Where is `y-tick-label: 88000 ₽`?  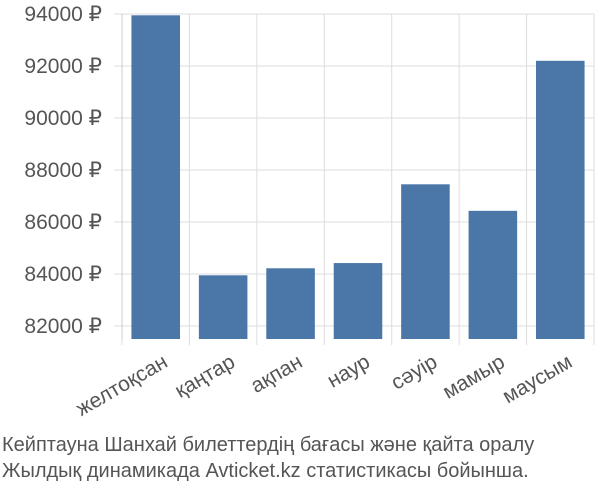
y-tick-label: 88000 ₽ is located at coordinates (63, 170).